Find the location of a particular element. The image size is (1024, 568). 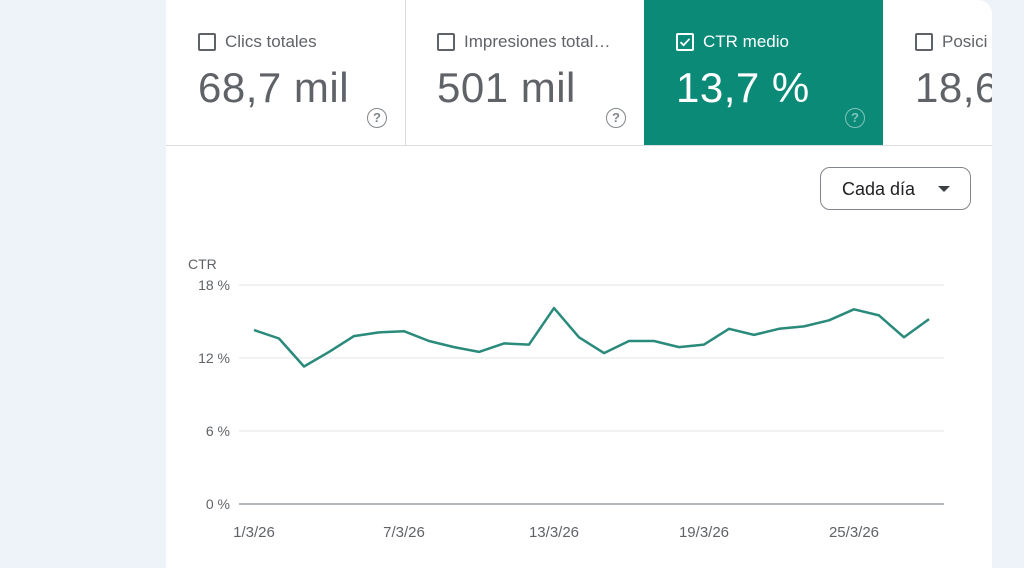

metric-tile-total-clicks: Clics totales 68,7 mil ? is located at coordinates (286, 72).